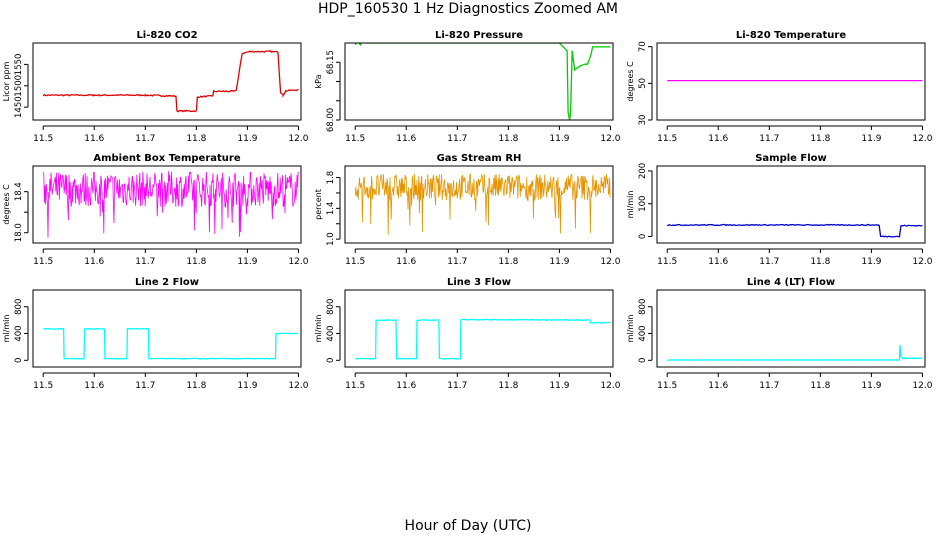 The width and height of the screenshot is (936, 540). I want to click on y-axis-label: percent, so click(318, 204).